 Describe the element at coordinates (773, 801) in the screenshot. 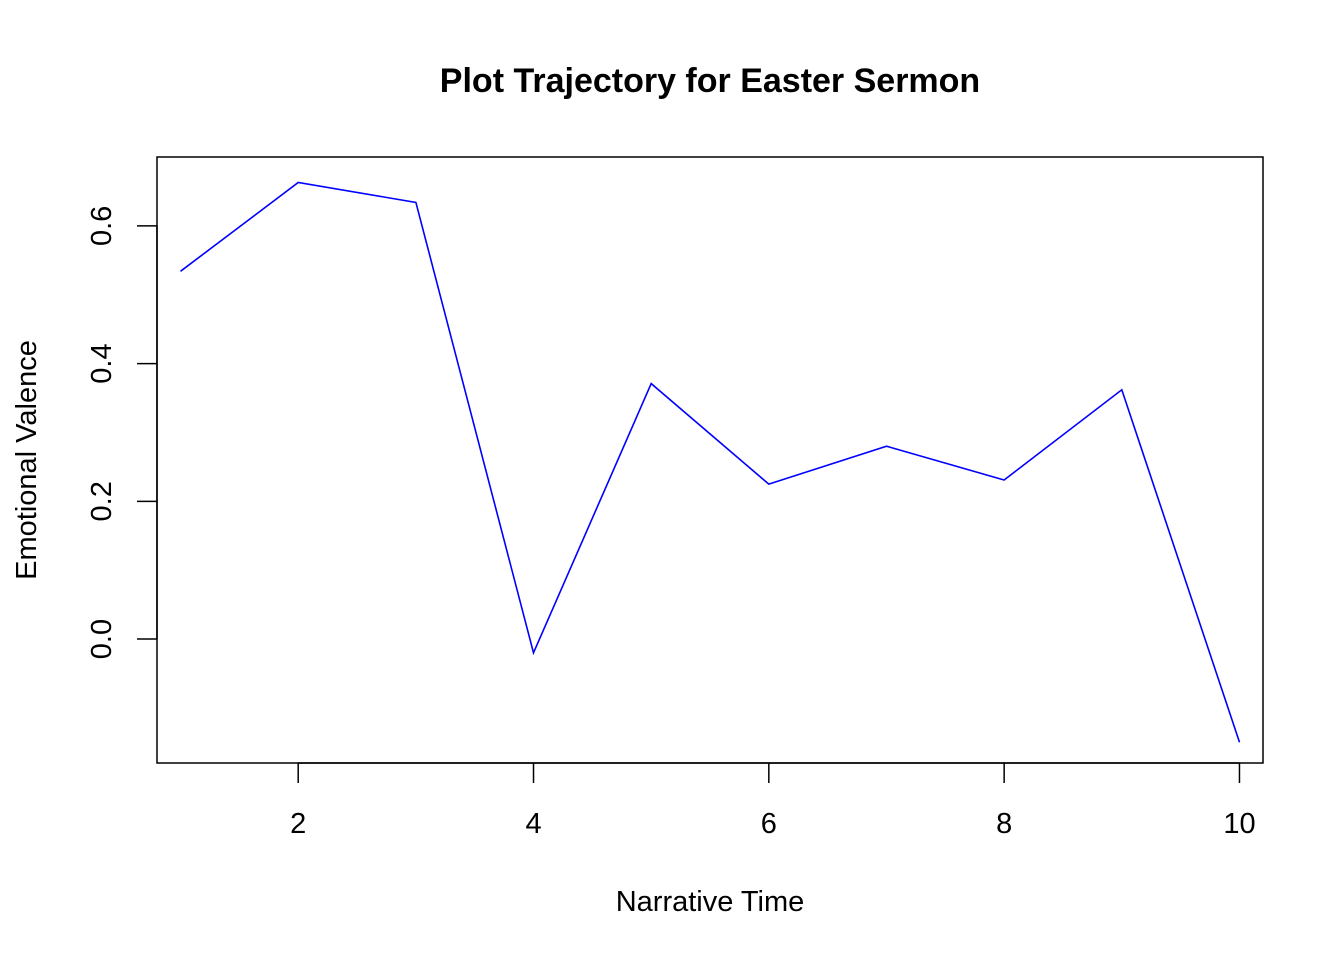

I see `x-axis: 2 4 6 8 10` at that location.